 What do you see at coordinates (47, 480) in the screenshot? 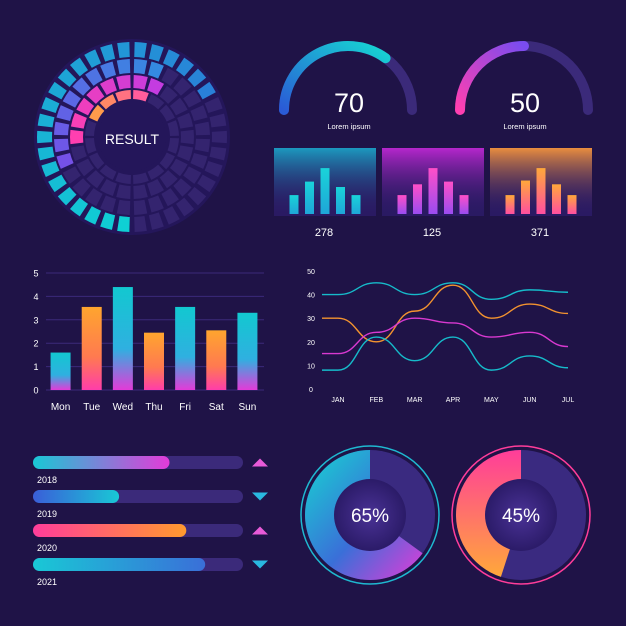
I see `year-bar-label: 2018` at bounding box center [47, 480].